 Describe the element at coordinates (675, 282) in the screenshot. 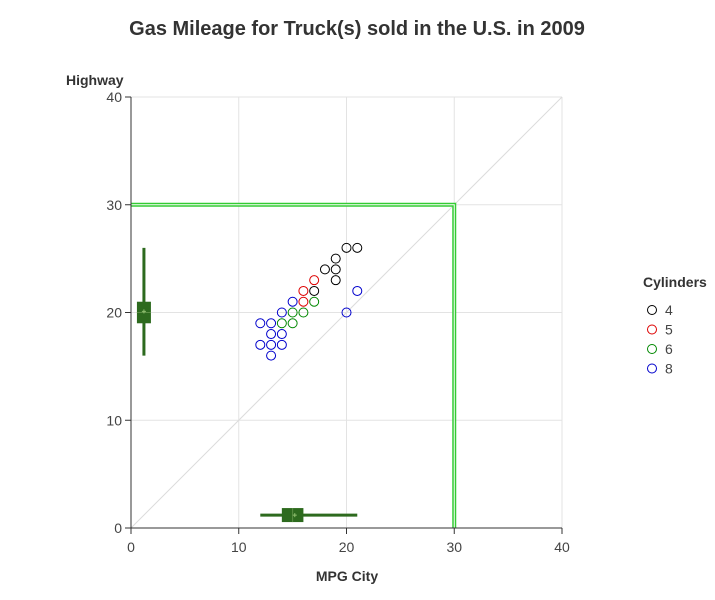

I see `legend-title: Cylinders` at that location.